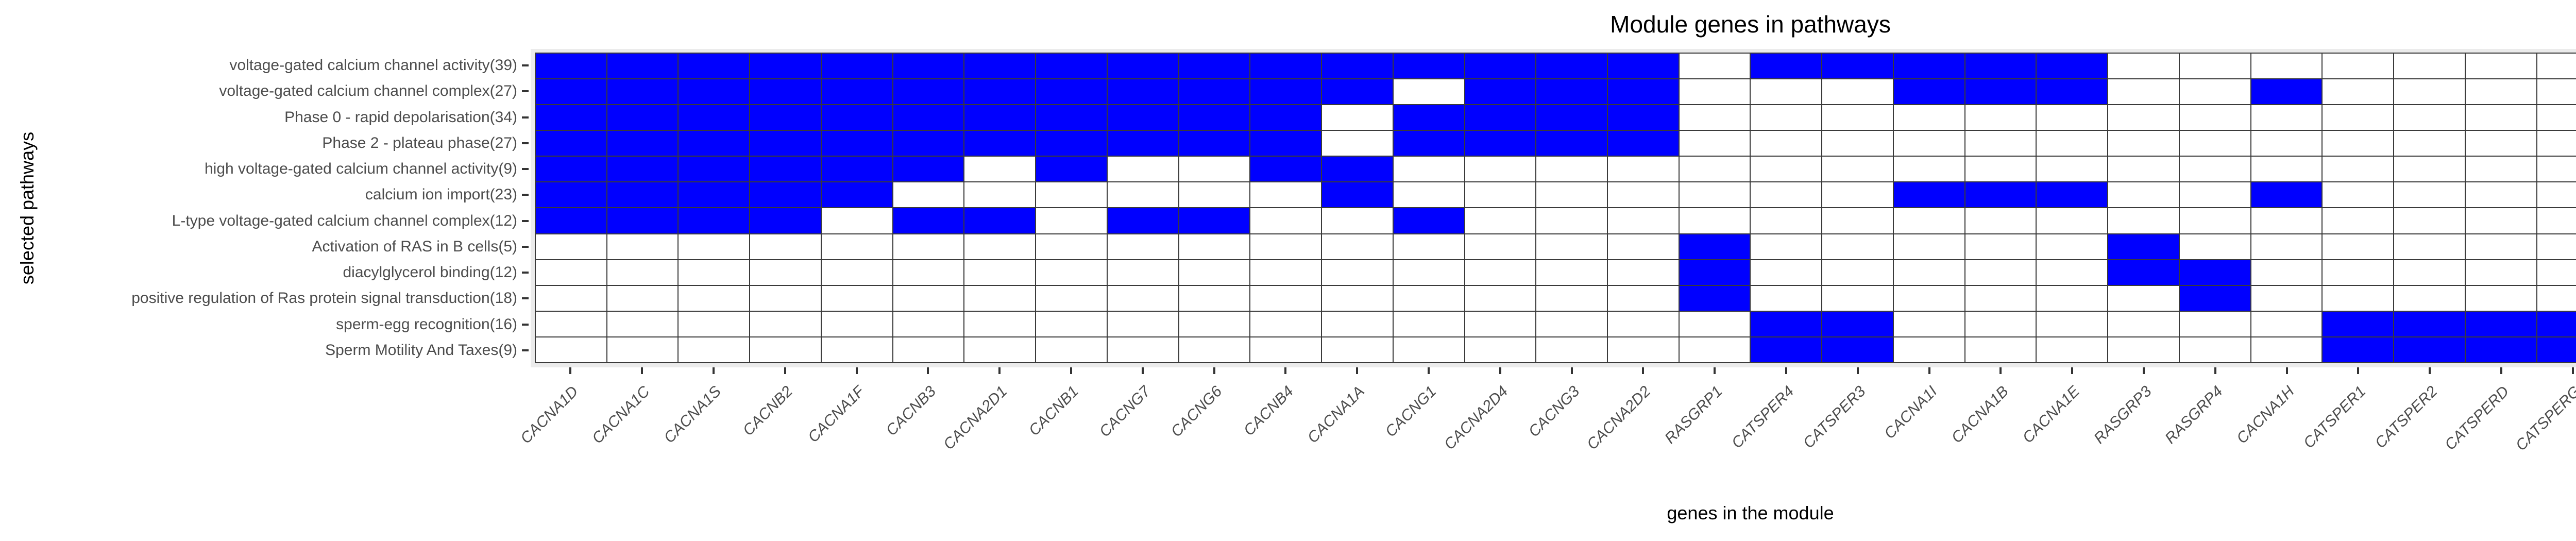 Image resolution: width=2576 pixels, height=541 pixels. Describe the element at coordinates (836, 414) in the screenshot. I see `x-tick-label: CACNA1F` at that location.